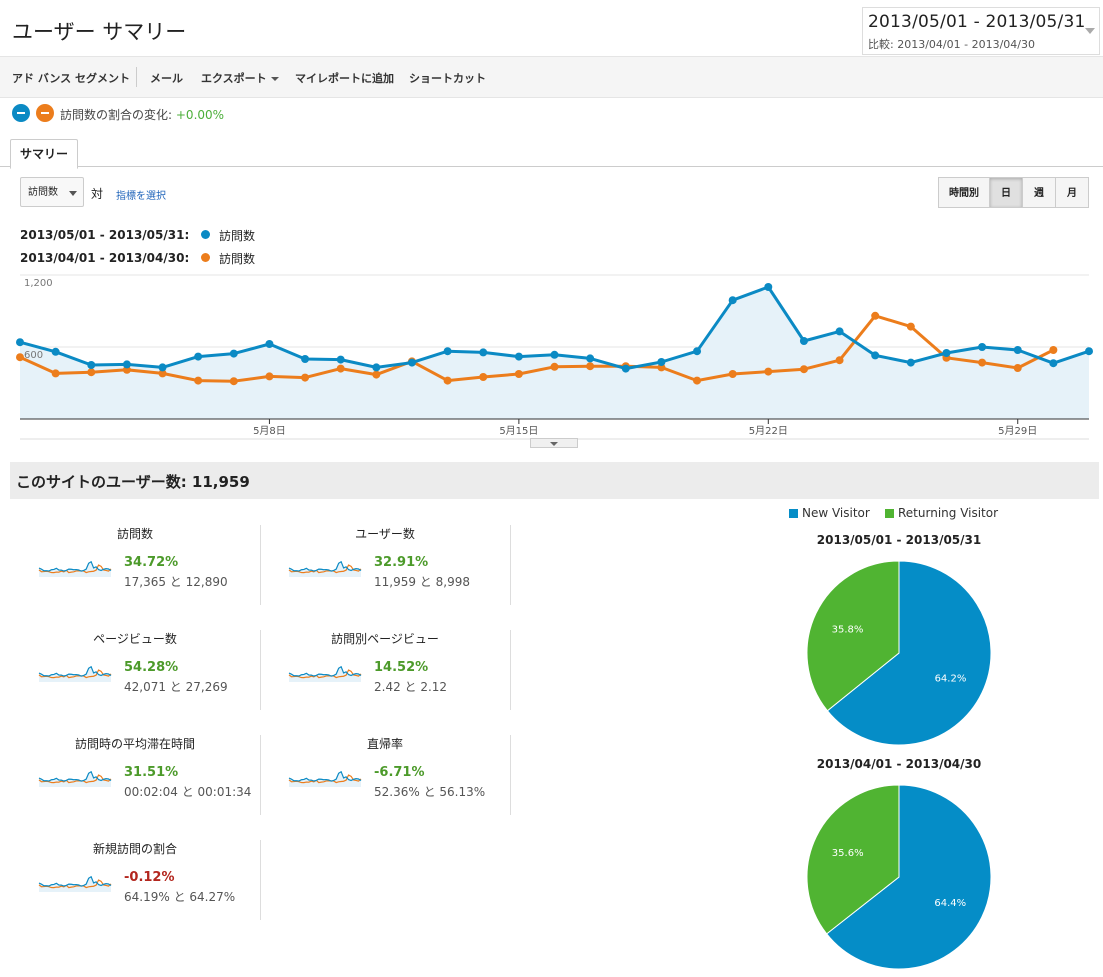 The width and height of the screenshot is (1103, 977). I want to click on granularity-day-button: 日, so click(1006, 192).